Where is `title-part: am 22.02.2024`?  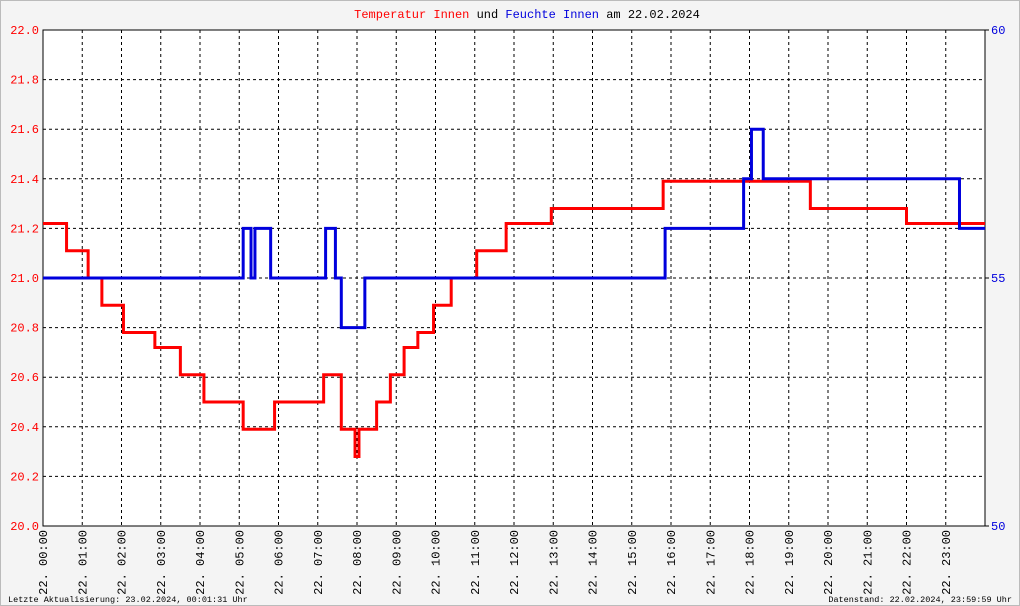 title-part: am 22.02.2024 is located at coordinates (653, 15).